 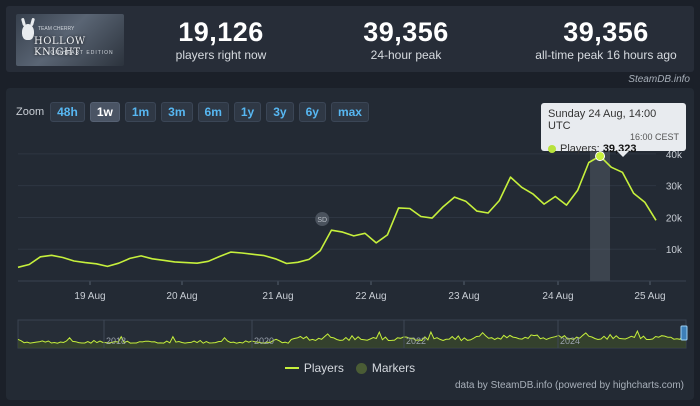 I want to click on stat-24h-peak: 39,356 24-hour peak, so click(x=406, y=39).